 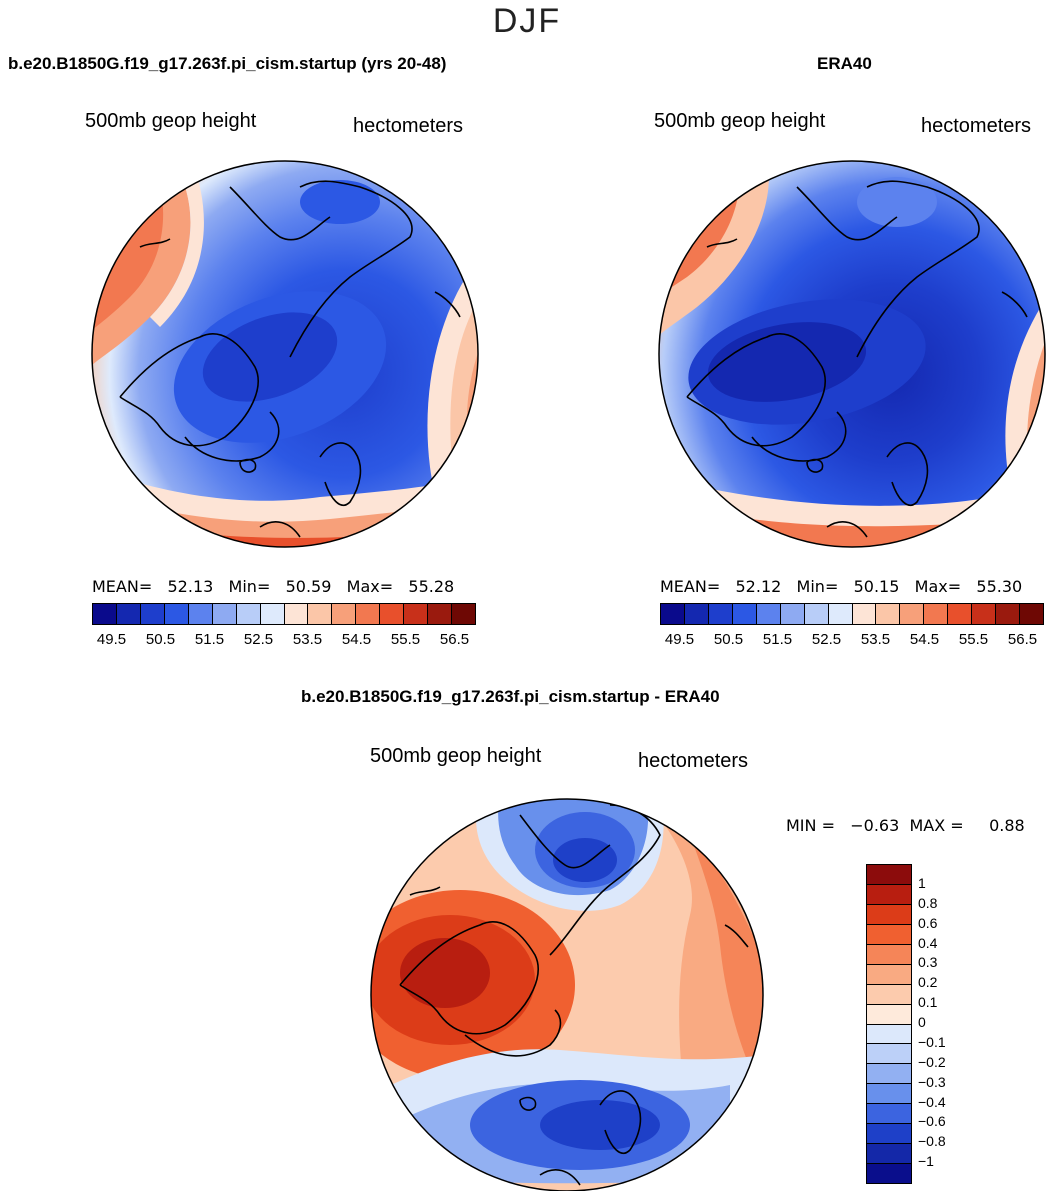 I want to click on colorbar-tick-label: 0.8, so click(x=928, y=902).